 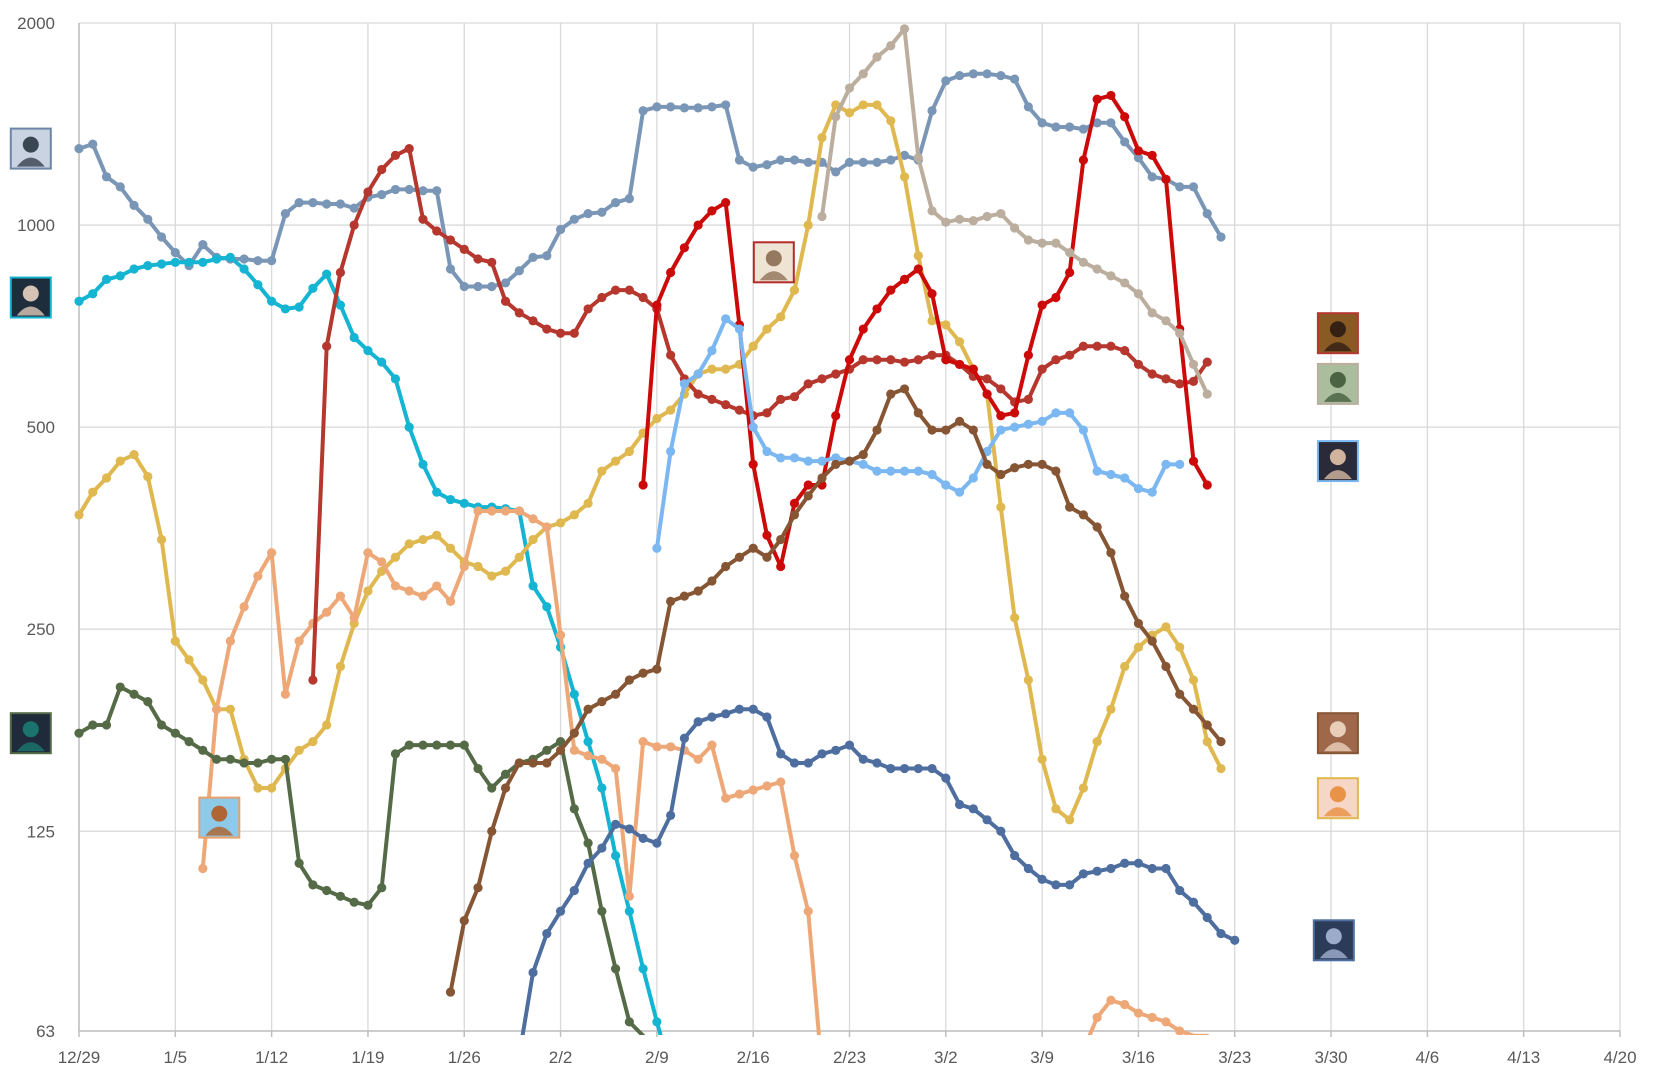 What do you see at coordinates (1337, 333) in the screenshot?
I see `warrior-avatar` at bounding box center [1337, 333].